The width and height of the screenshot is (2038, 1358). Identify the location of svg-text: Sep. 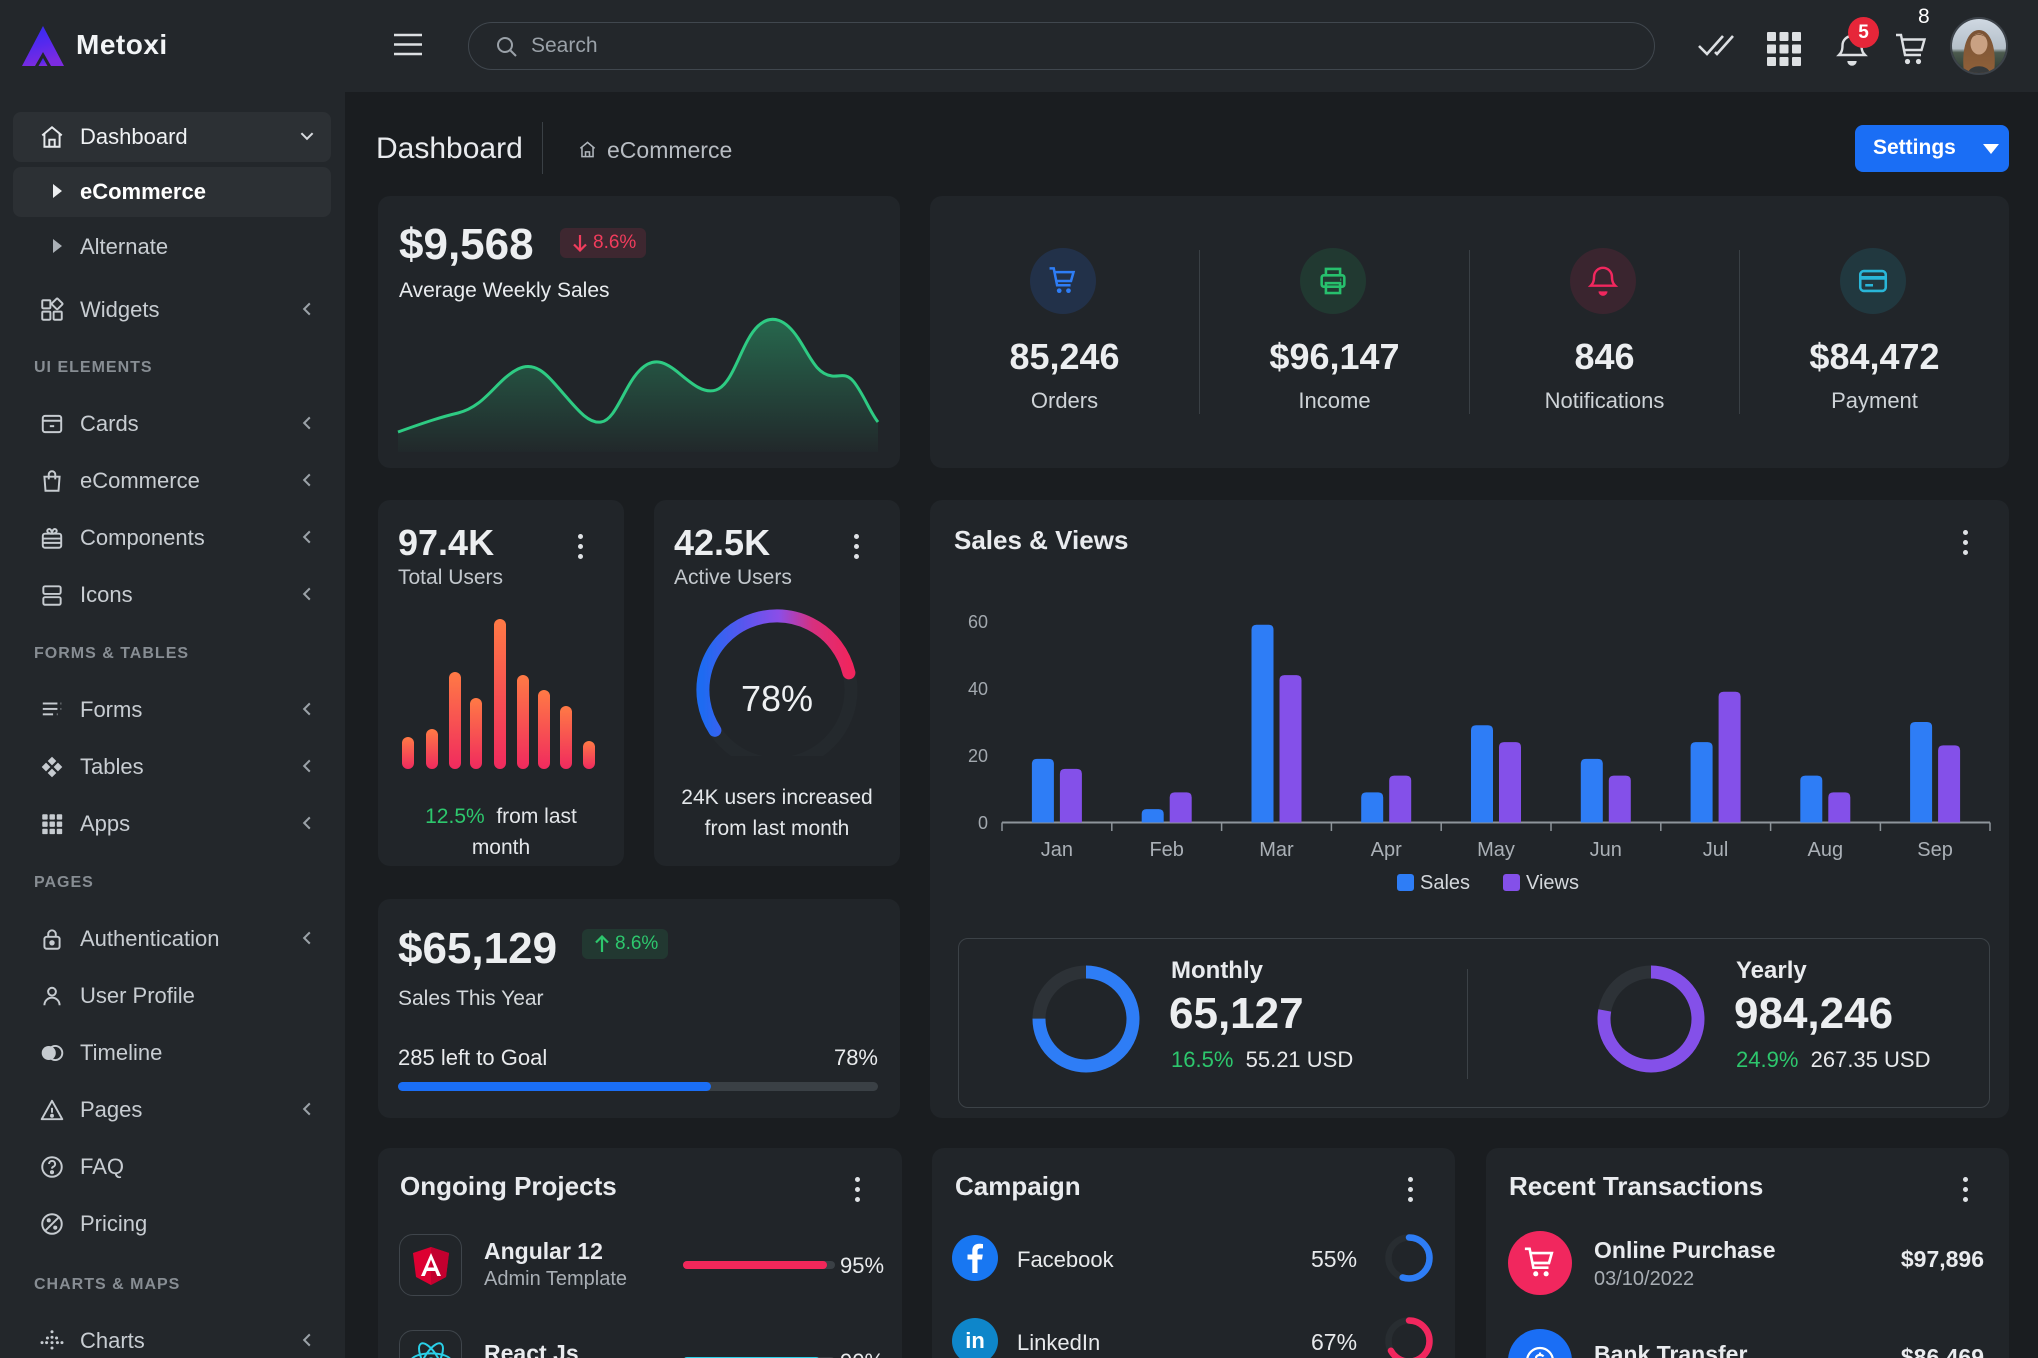
(1935, 850).